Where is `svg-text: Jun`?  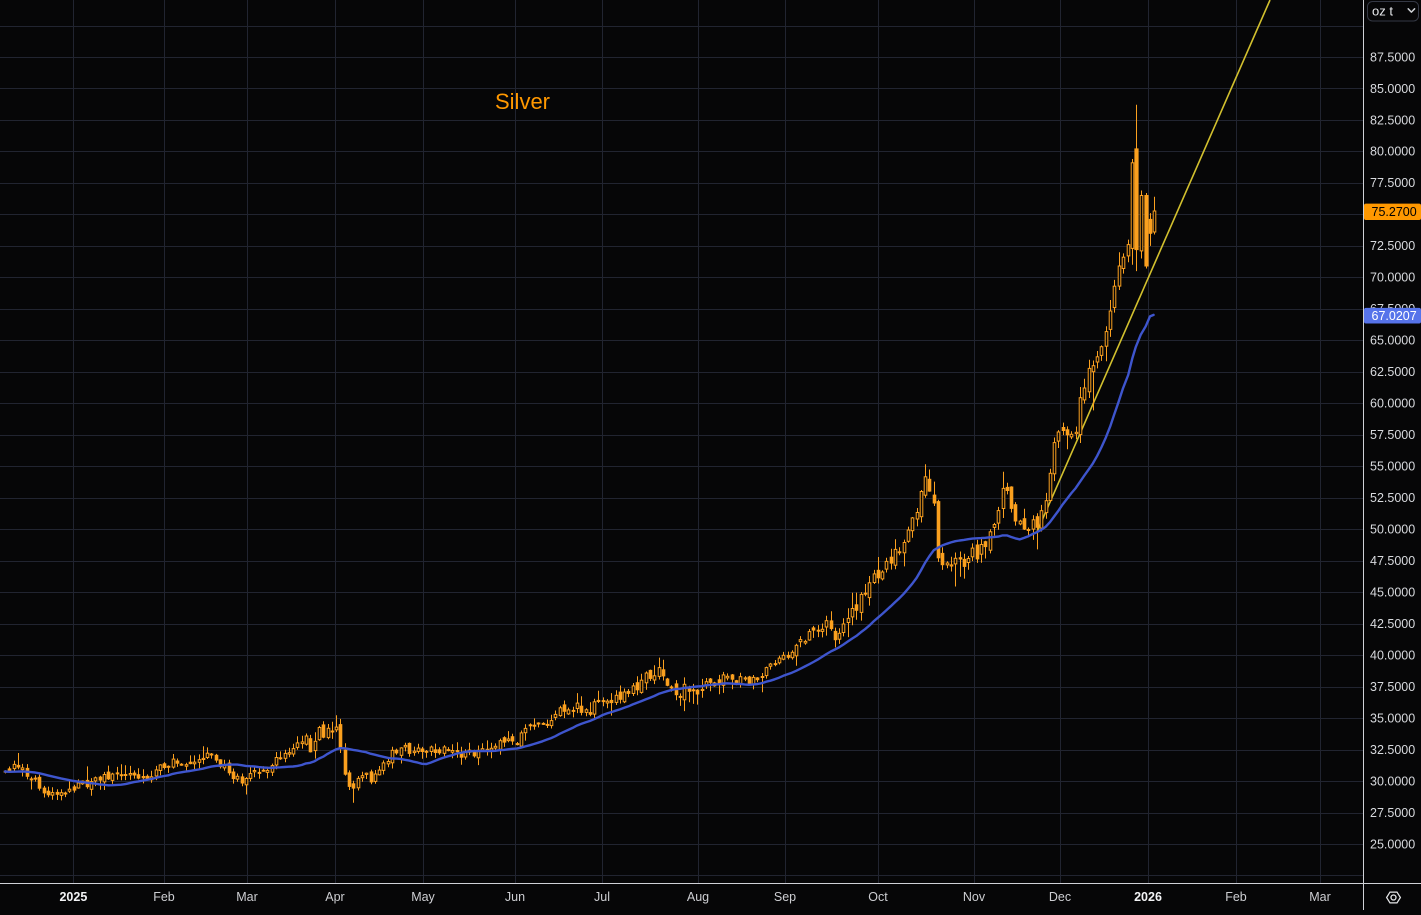 svg-text: Jun is located at coordinates (515, 897).